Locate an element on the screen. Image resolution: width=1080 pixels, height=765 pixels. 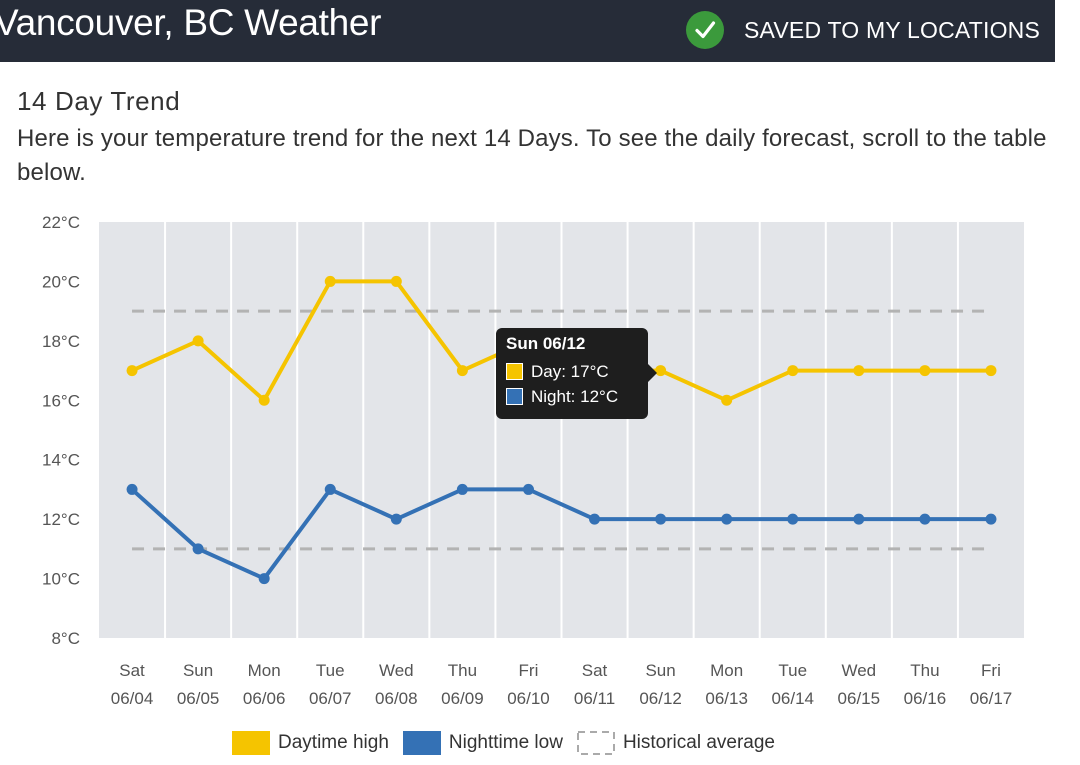
y-tick-label: 16°C is located at coordinates (61, 400).